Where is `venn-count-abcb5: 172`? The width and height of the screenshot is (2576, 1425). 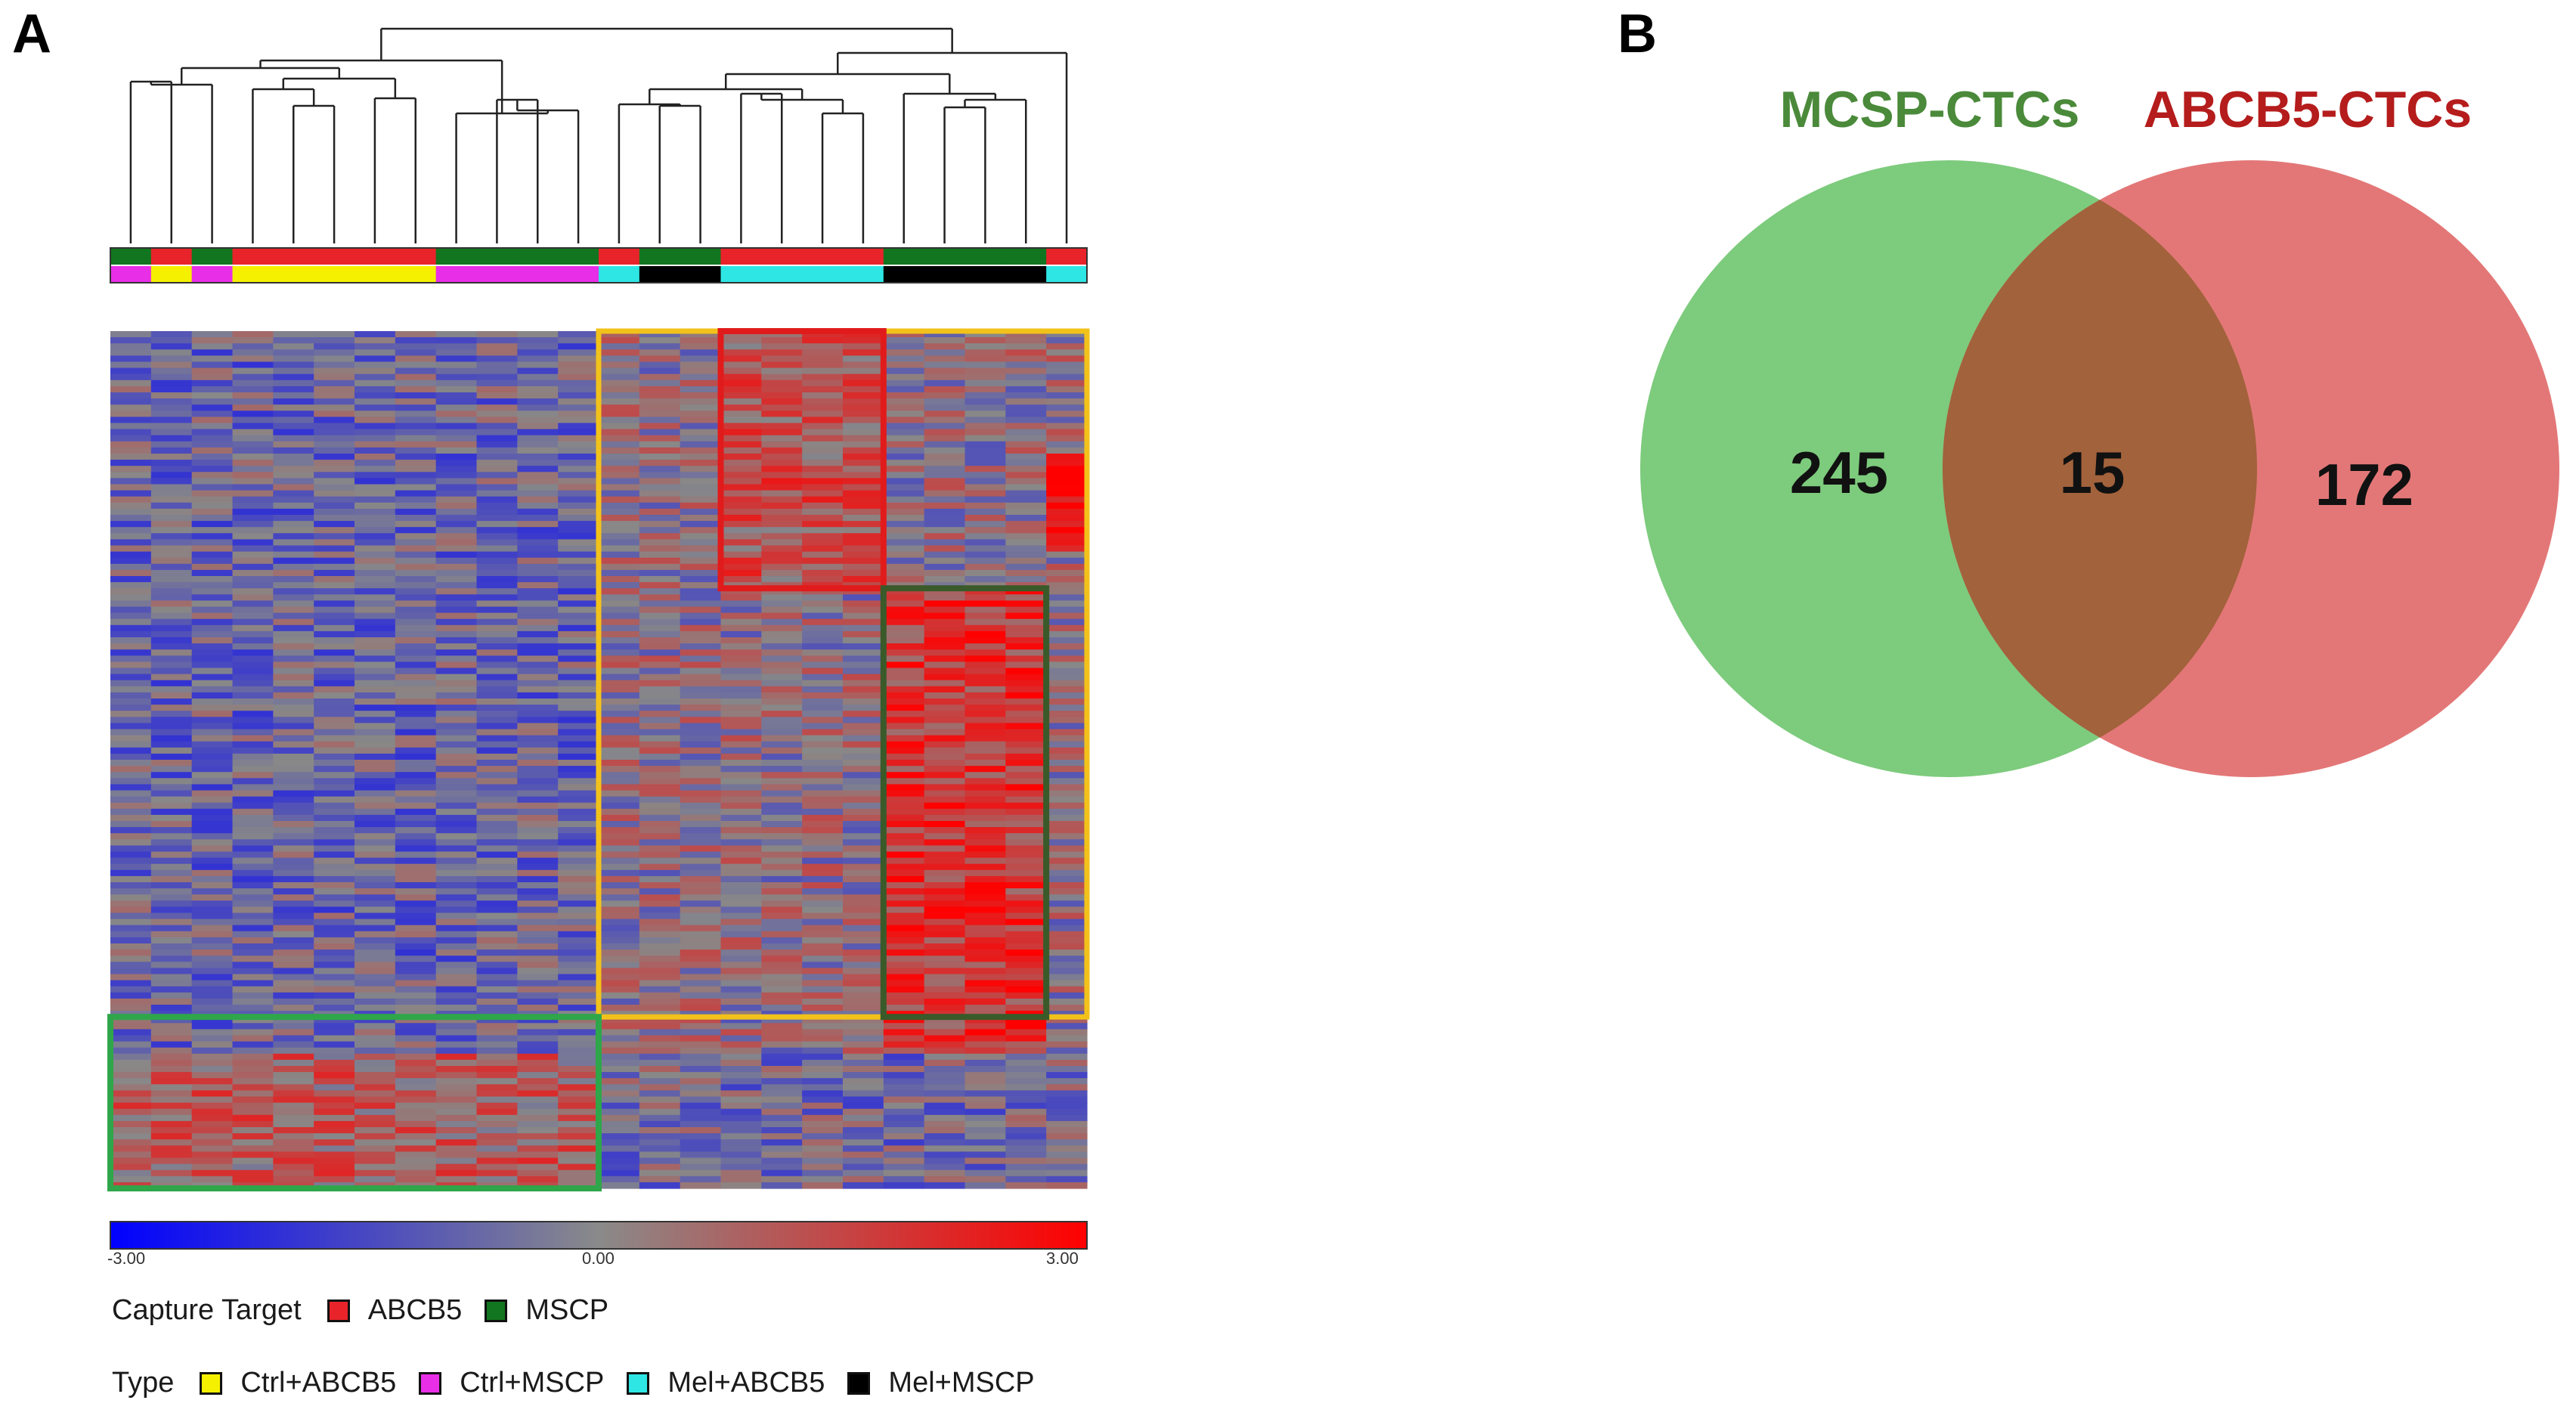
venn-count-abcb5: 172 is located at coordinates (2364, 484).